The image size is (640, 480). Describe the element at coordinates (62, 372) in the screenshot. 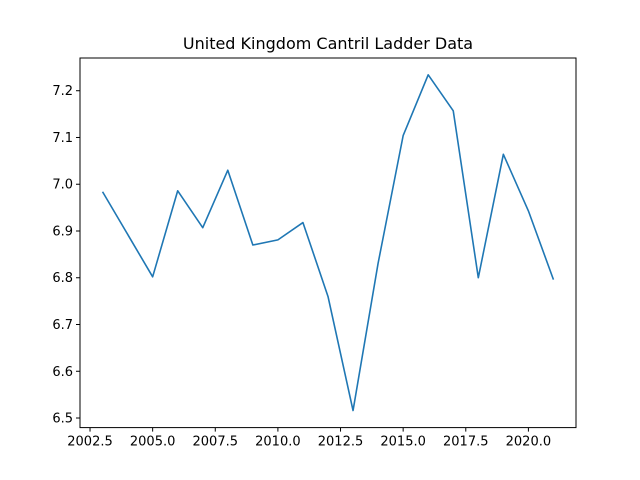

I see `y-tick-label: 6.6` at that location.